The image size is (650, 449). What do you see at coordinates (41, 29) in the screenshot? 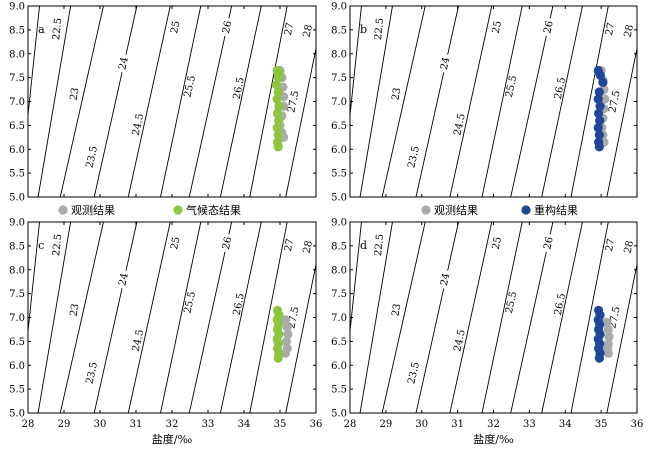
I see `panel-letter: a` at bounding box center [41, 29].